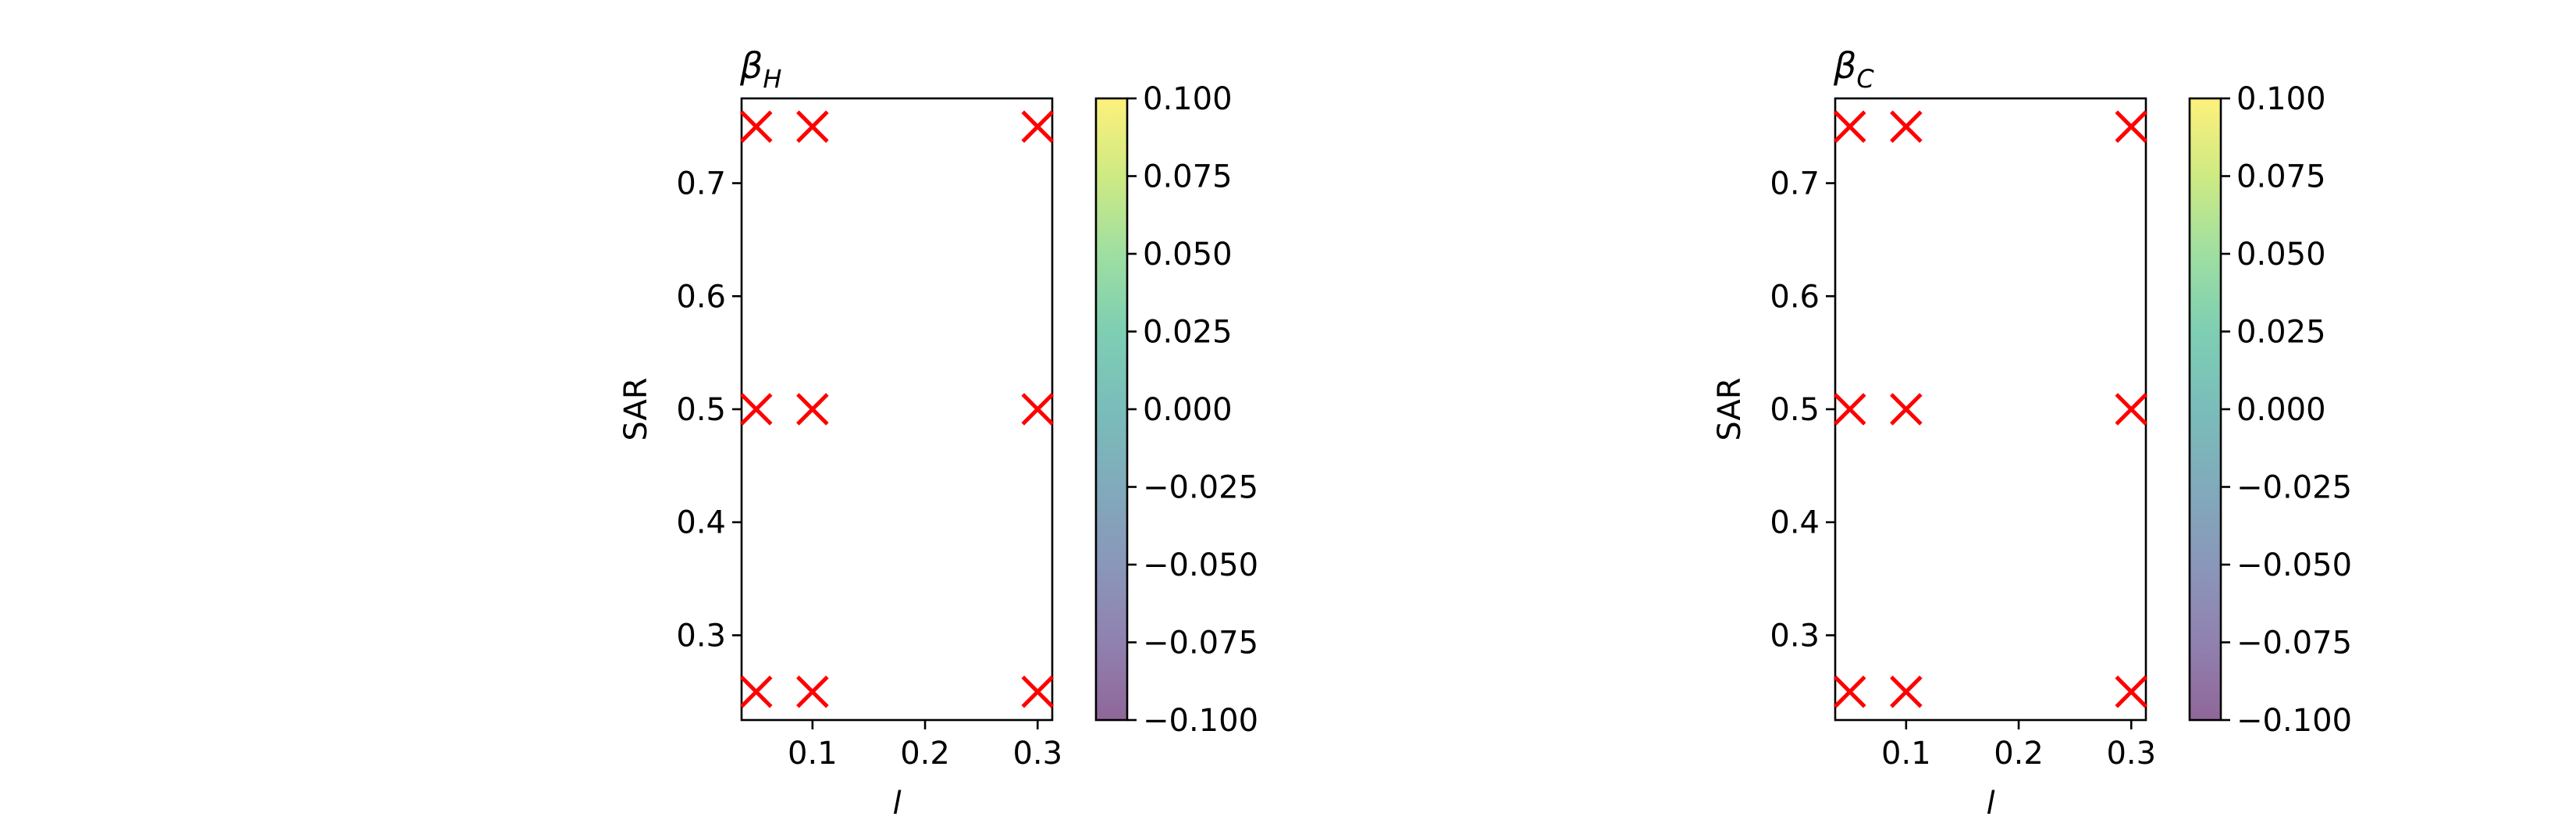  I want to click on panel-title: βH, so click(760, 69).